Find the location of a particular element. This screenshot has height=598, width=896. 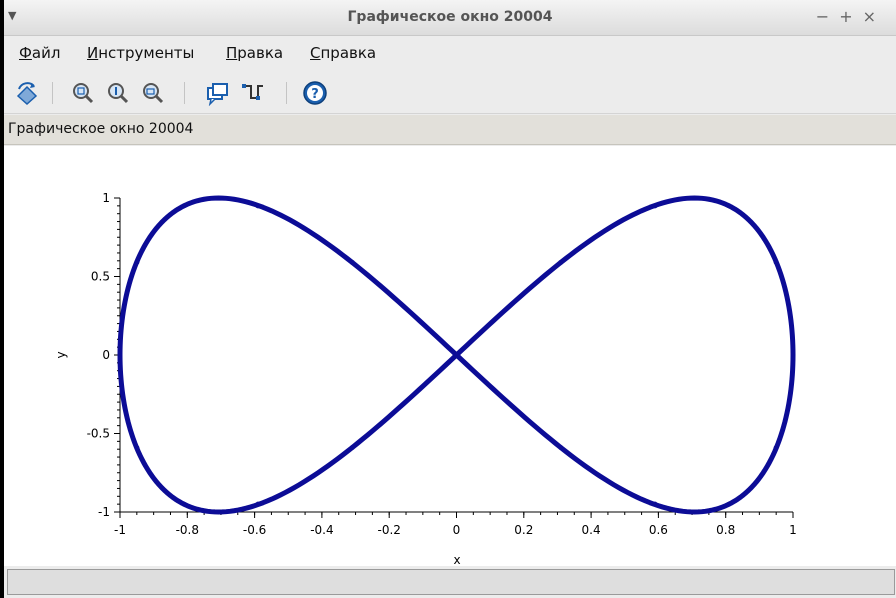

status-bar is located at coordinates (450, 582).